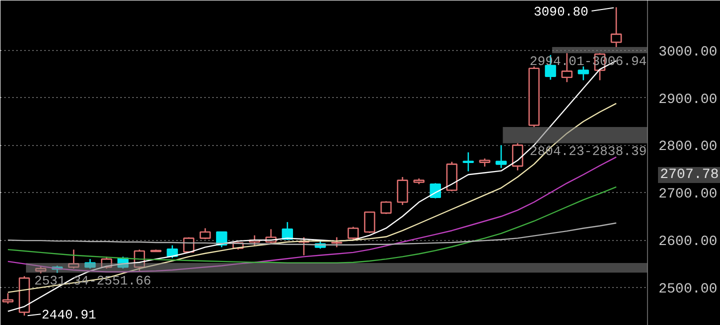  What do you see at coordinates (688, 290) in the screenshot?
I see `y-tick-label: 2500.00` at bounding box center [688, 290].